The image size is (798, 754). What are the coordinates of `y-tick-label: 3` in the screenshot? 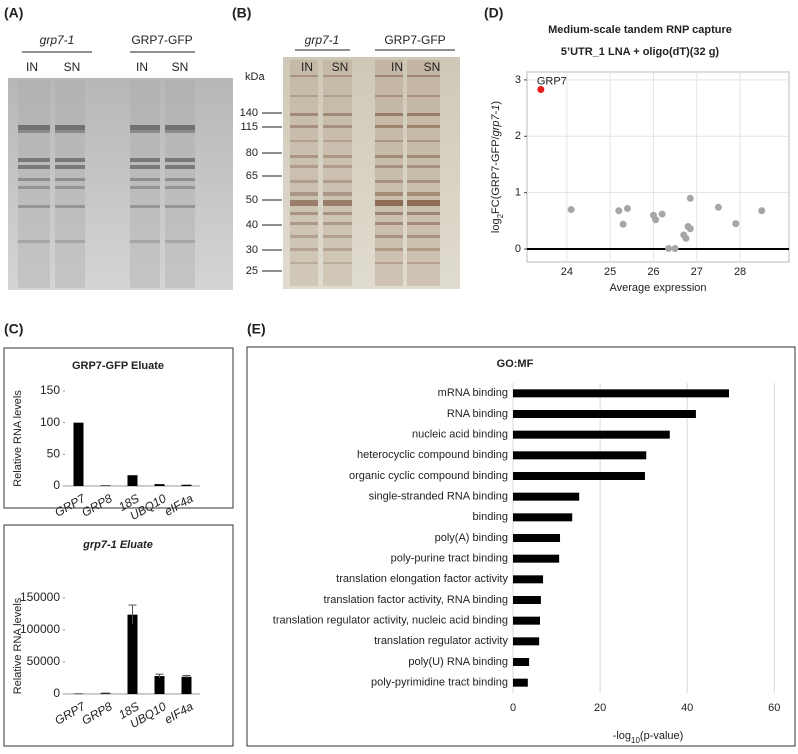 It's located at (518, 80).